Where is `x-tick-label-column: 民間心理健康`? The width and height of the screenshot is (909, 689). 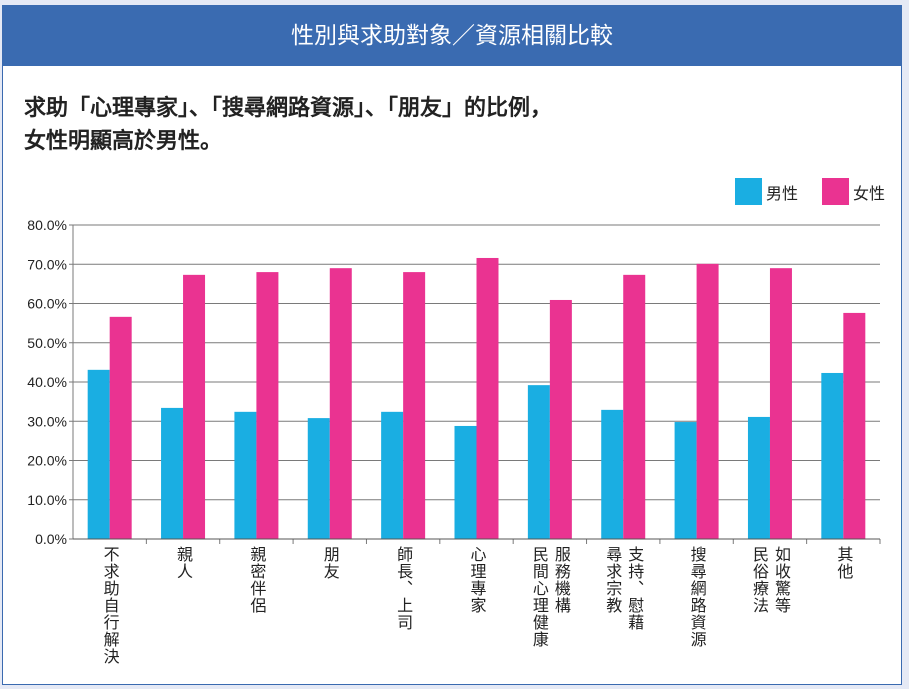
x-tick-label-column: 民間心理健康 is located at coordinates (539, 597).